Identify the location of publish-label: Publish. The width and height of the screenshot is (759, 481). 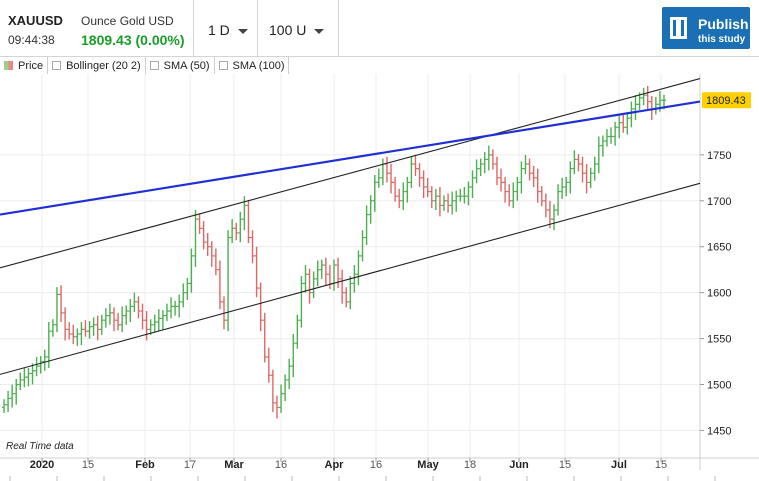
(723, 24).